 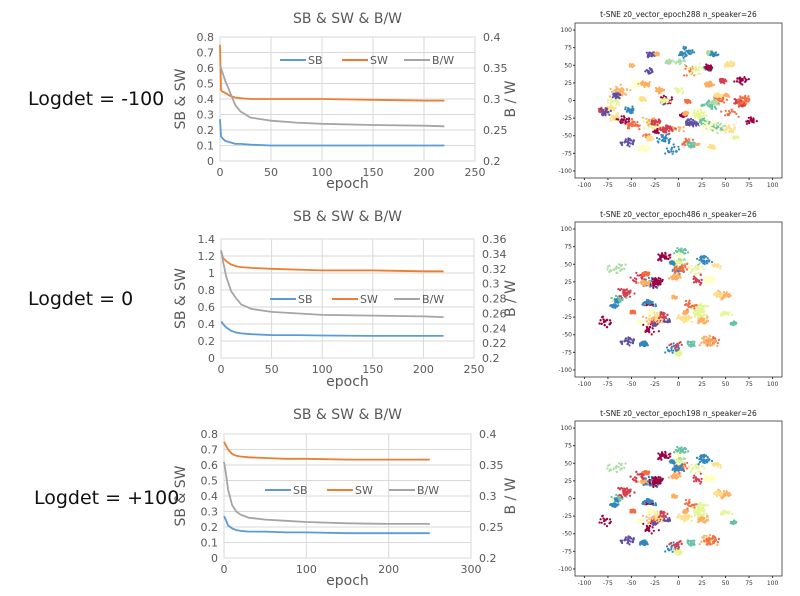 What do you see at coordinates (568, 83) in the screenshot?
I see `y-tick-label: 25` at bounding box center [568, 83].